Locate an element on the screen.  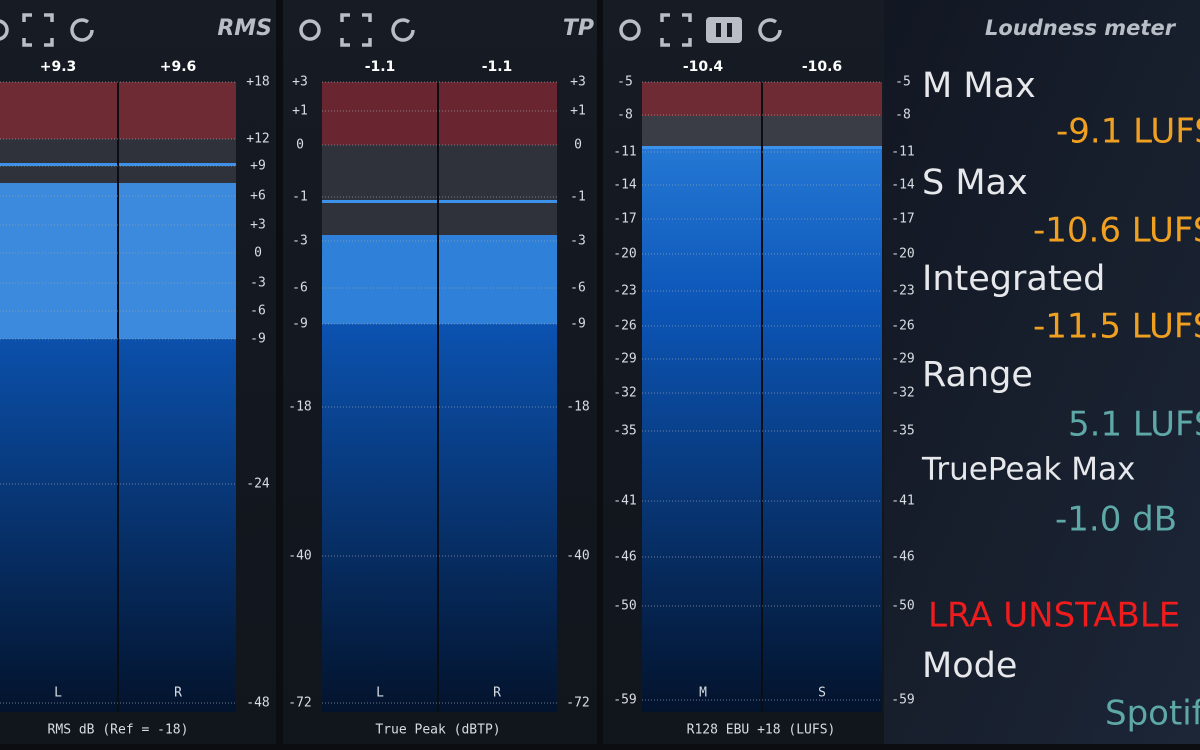
mode-value: Spotify is located at coordinates (1152, 714).